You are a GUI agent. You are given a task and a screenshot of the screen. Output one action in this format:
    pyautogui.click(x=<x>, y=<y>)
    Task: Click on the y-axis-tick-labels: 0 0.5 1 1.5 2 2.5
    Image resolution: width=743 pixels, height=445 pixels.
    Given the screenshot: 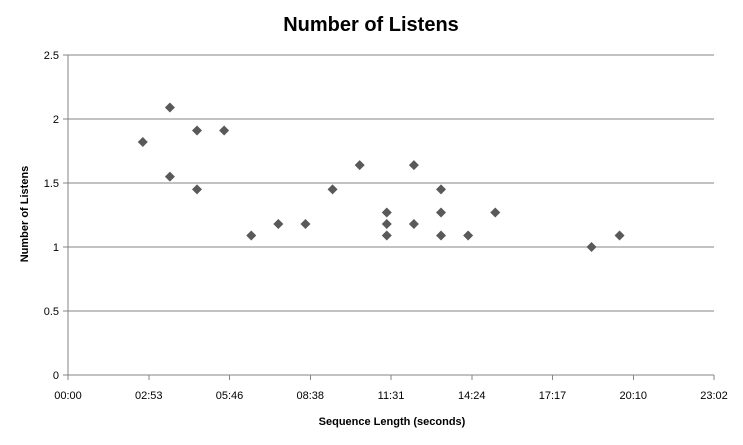 What is the action you would take?
    pyautogui.click(x=51, y=216)
    